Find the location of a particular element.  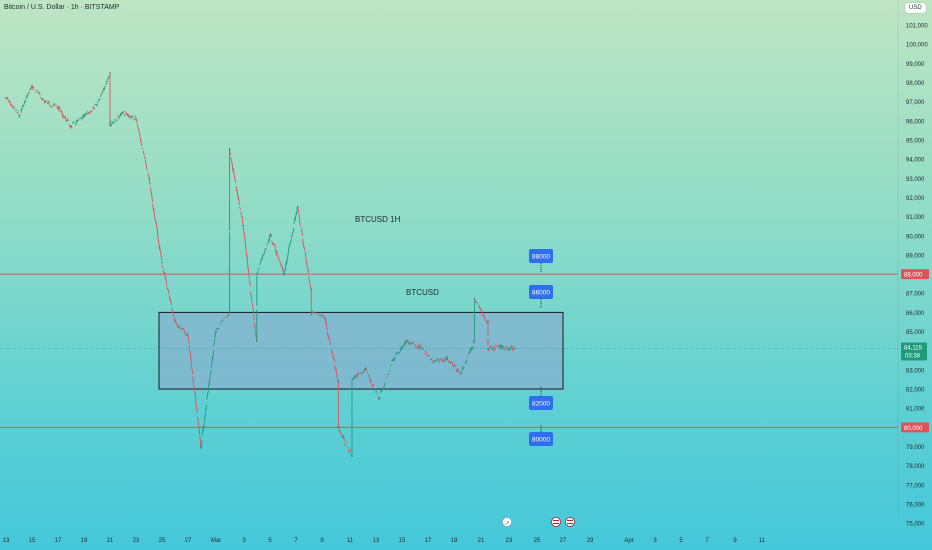

target-label: 86000 is located at coordinates (541, 293).